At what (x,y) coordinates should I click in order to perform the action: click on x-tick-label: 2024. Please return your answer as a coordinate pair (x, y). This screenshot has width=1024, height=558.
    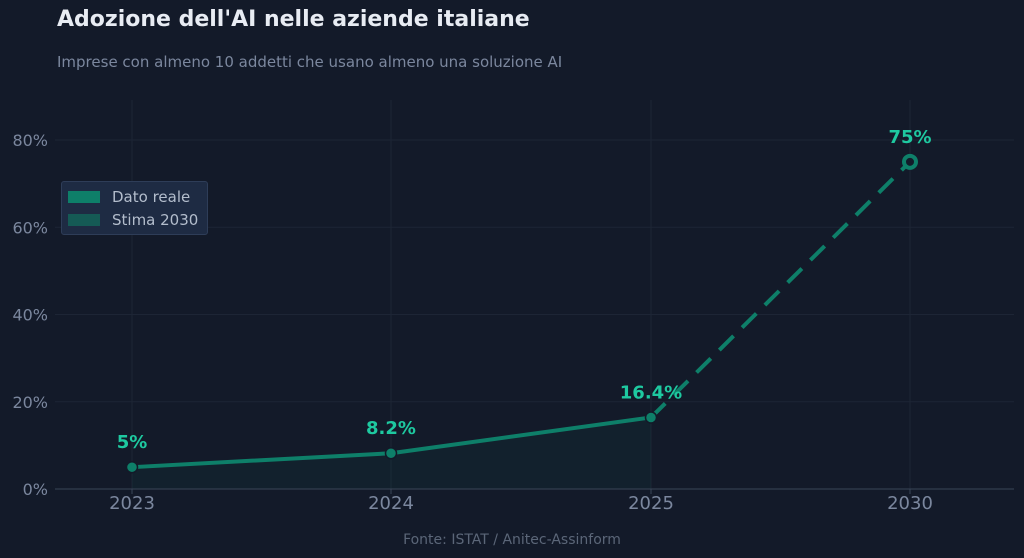
    Looking at the image, I should click on (391, 503).